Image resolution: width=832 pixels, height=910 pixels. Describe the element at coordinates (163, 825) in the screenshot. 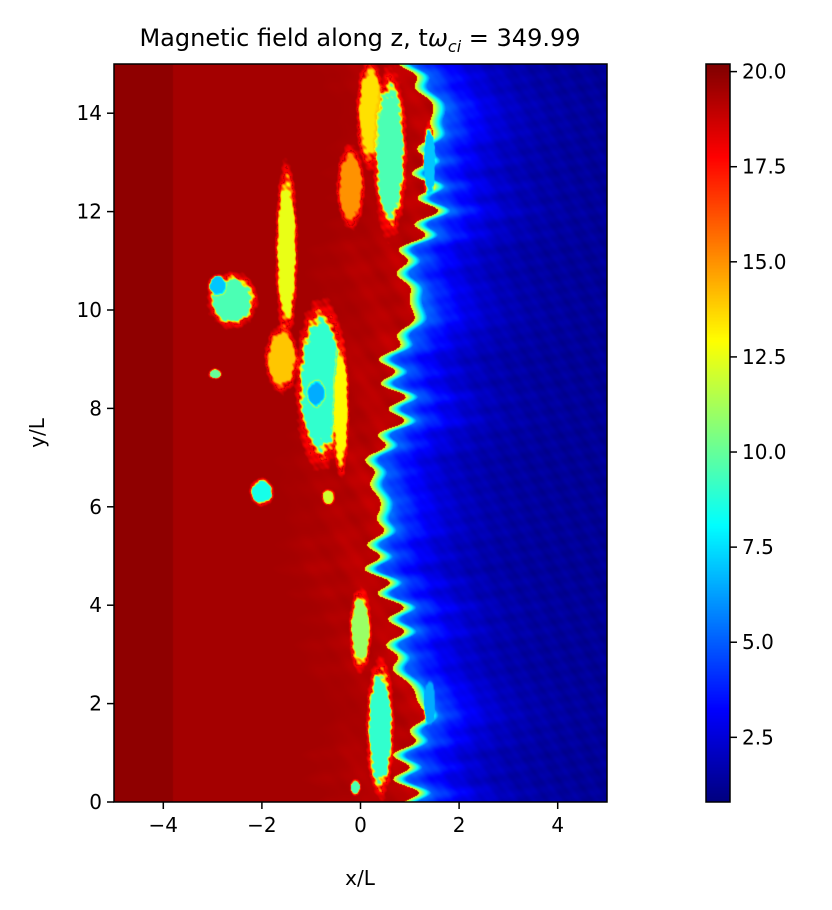

I see `x-tick-label: −4` at that location.